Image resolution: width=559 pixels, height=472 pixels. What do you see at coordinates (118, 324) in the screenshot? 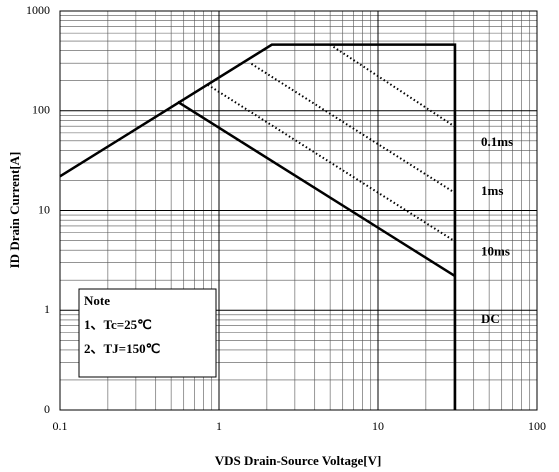
I see `note-line: 1、Tc=25℃` at bounding box center [118, 324].